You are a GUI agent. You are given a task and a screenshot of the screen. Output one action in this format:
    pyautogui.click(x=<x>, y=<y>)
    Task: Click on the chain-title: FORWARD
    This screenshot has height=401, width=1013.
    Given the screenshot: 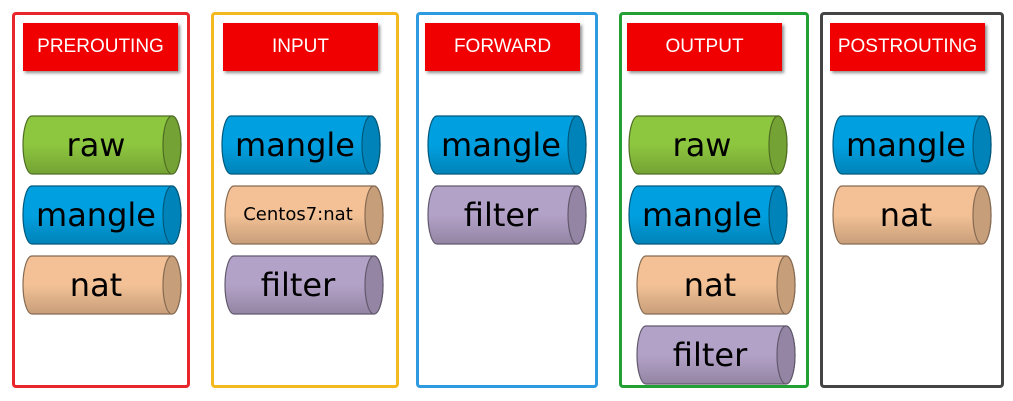 What is the action you would take?
    pyautogui.click(x=502, y=47)
    